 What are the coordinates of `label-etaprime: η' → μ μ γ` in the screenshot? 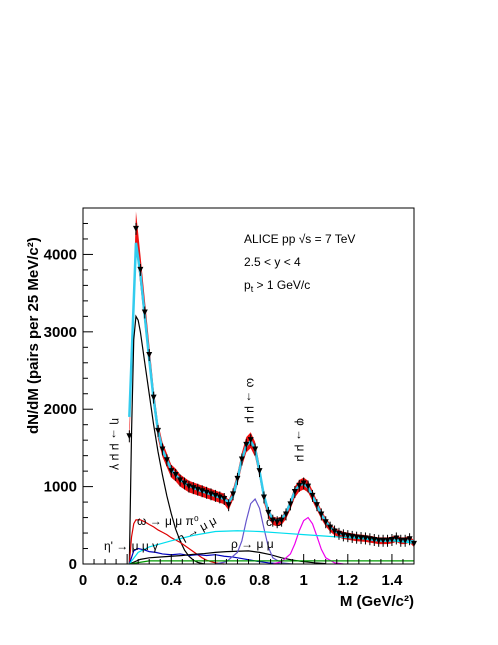 It's located at (131, 546).